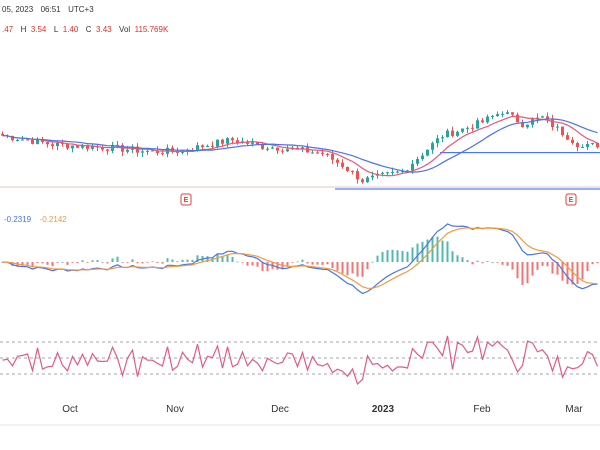 The image size is (600, 450). I want to click on rsi-line, so click(300, 360).